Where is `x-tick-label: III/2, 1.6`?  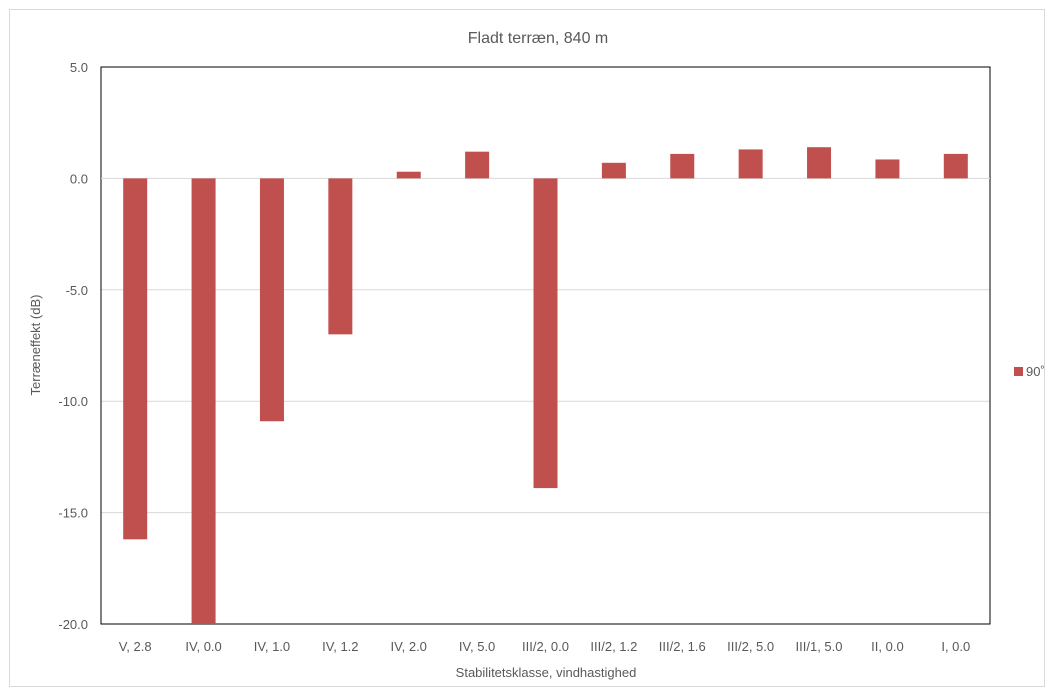
x-tick-label: III/2, 1.6 is located at coordinates (682, 646).